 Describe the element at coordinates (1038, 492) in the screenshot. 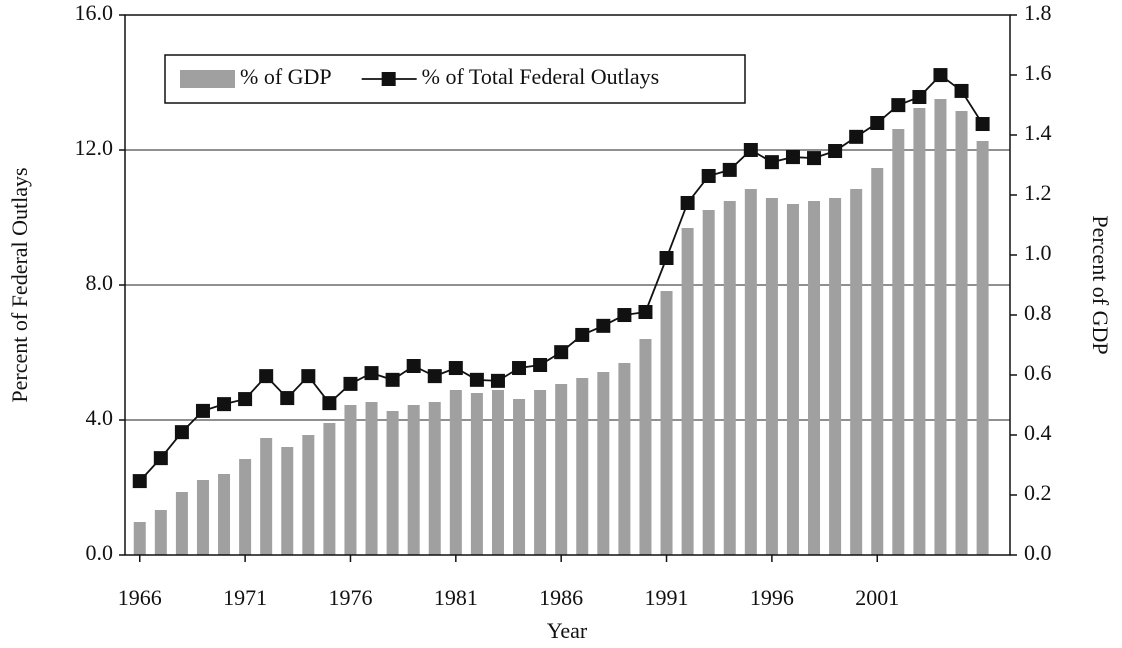

I see `y2-tick-label: 0.2` at that location.